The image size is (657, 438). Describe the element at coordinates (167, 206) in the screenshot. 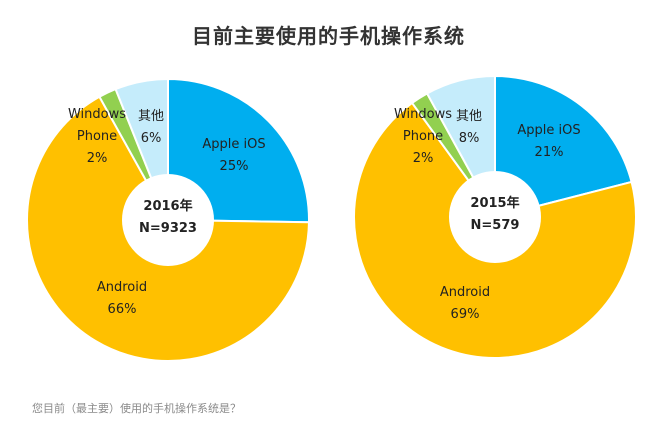

I see `center-label-line: 2016年` at that location.